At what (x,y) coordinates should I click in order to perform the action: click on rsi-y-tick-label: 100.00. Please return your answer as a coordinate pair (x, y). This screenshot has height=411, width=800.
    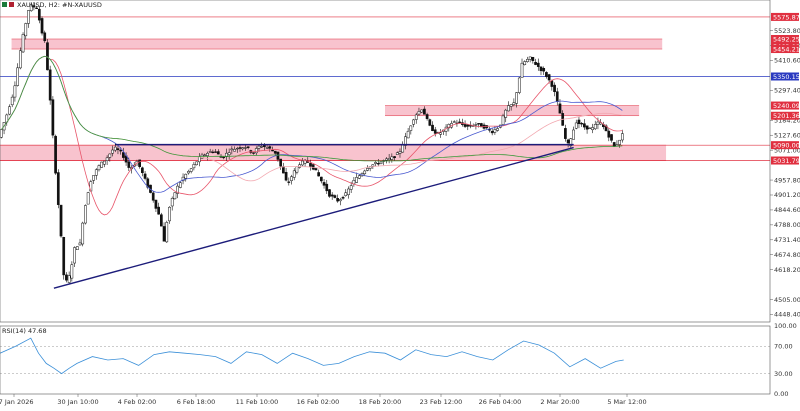
    Looking at the image, I should click on (785, 326).